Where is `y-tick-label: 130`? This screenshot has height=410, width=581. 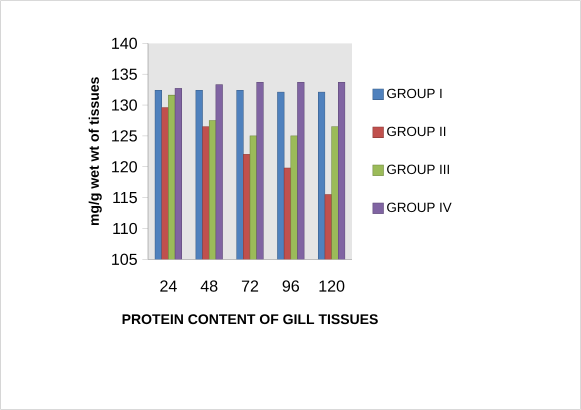
y-tick-label: 130 is located at coordinates (124, 105).